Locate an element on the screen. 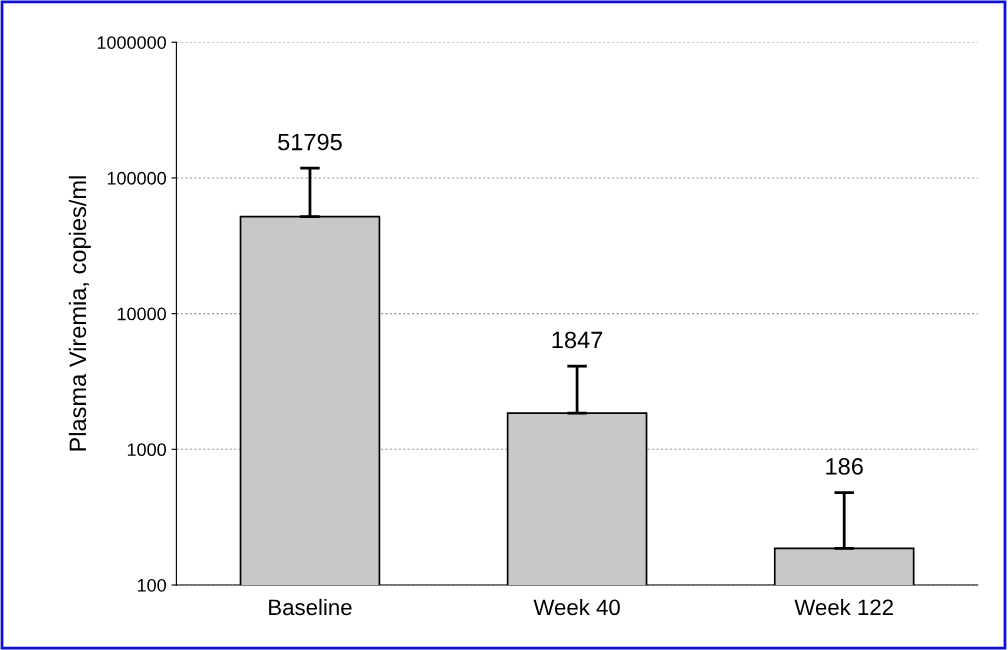 This screenshot has width=1008, height=650. y-tick-label: 1000 is located at coordinates (146, 450).